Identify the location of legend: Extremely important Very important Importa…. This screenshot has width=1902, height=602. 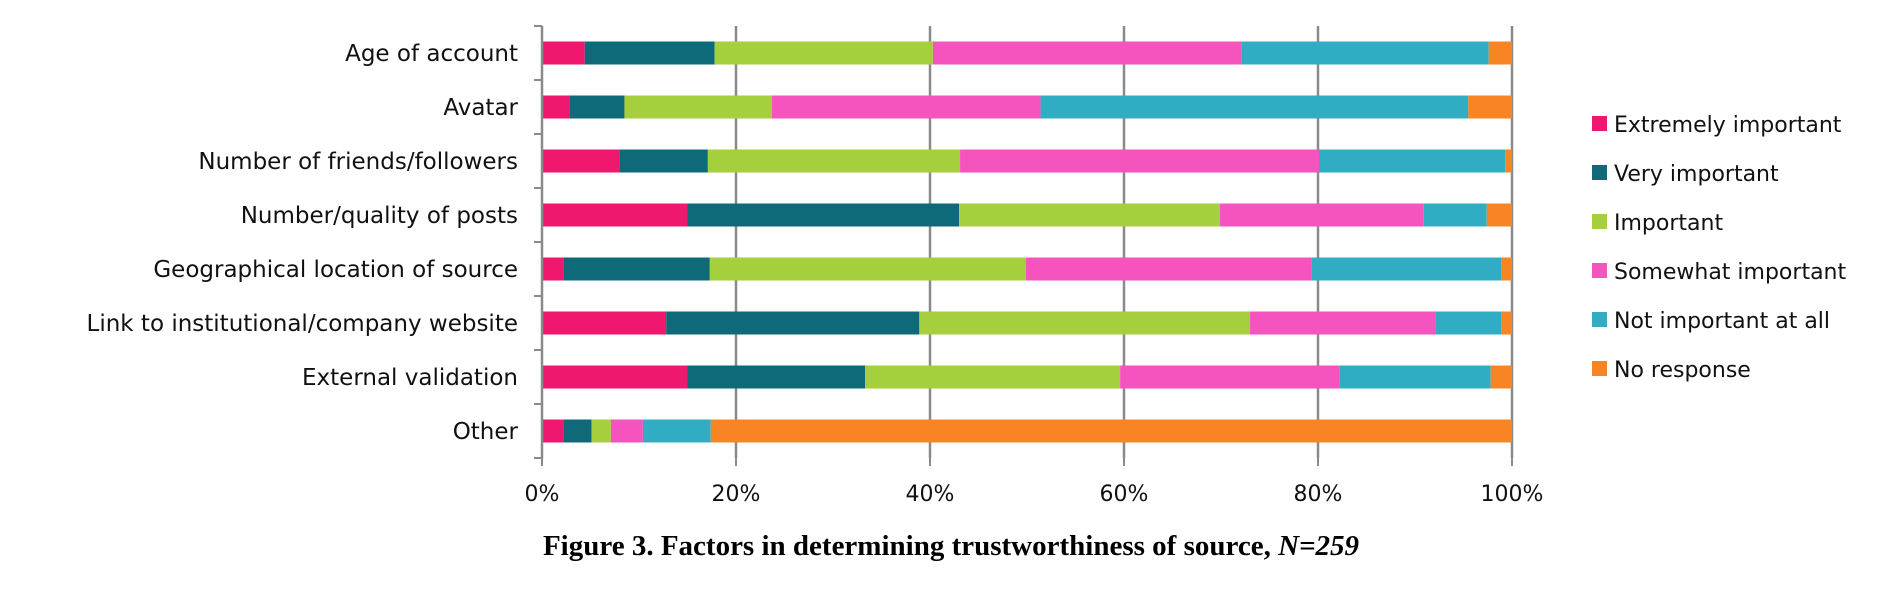
(1719, 248).